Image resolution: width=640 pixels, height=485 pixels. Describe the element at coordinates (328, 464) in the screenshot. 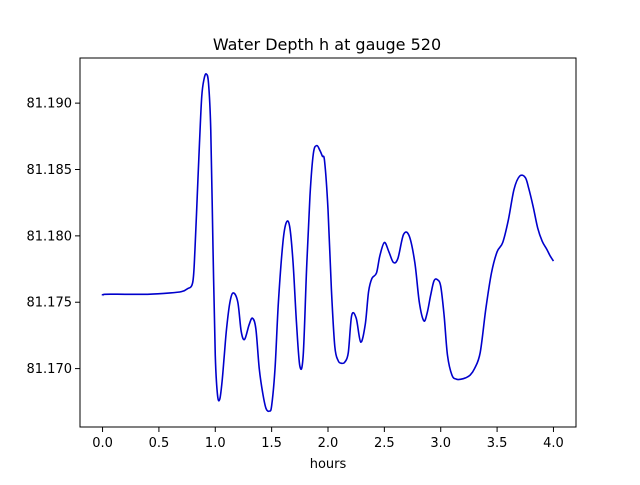

I see `x-axis-label: hours` at that location.